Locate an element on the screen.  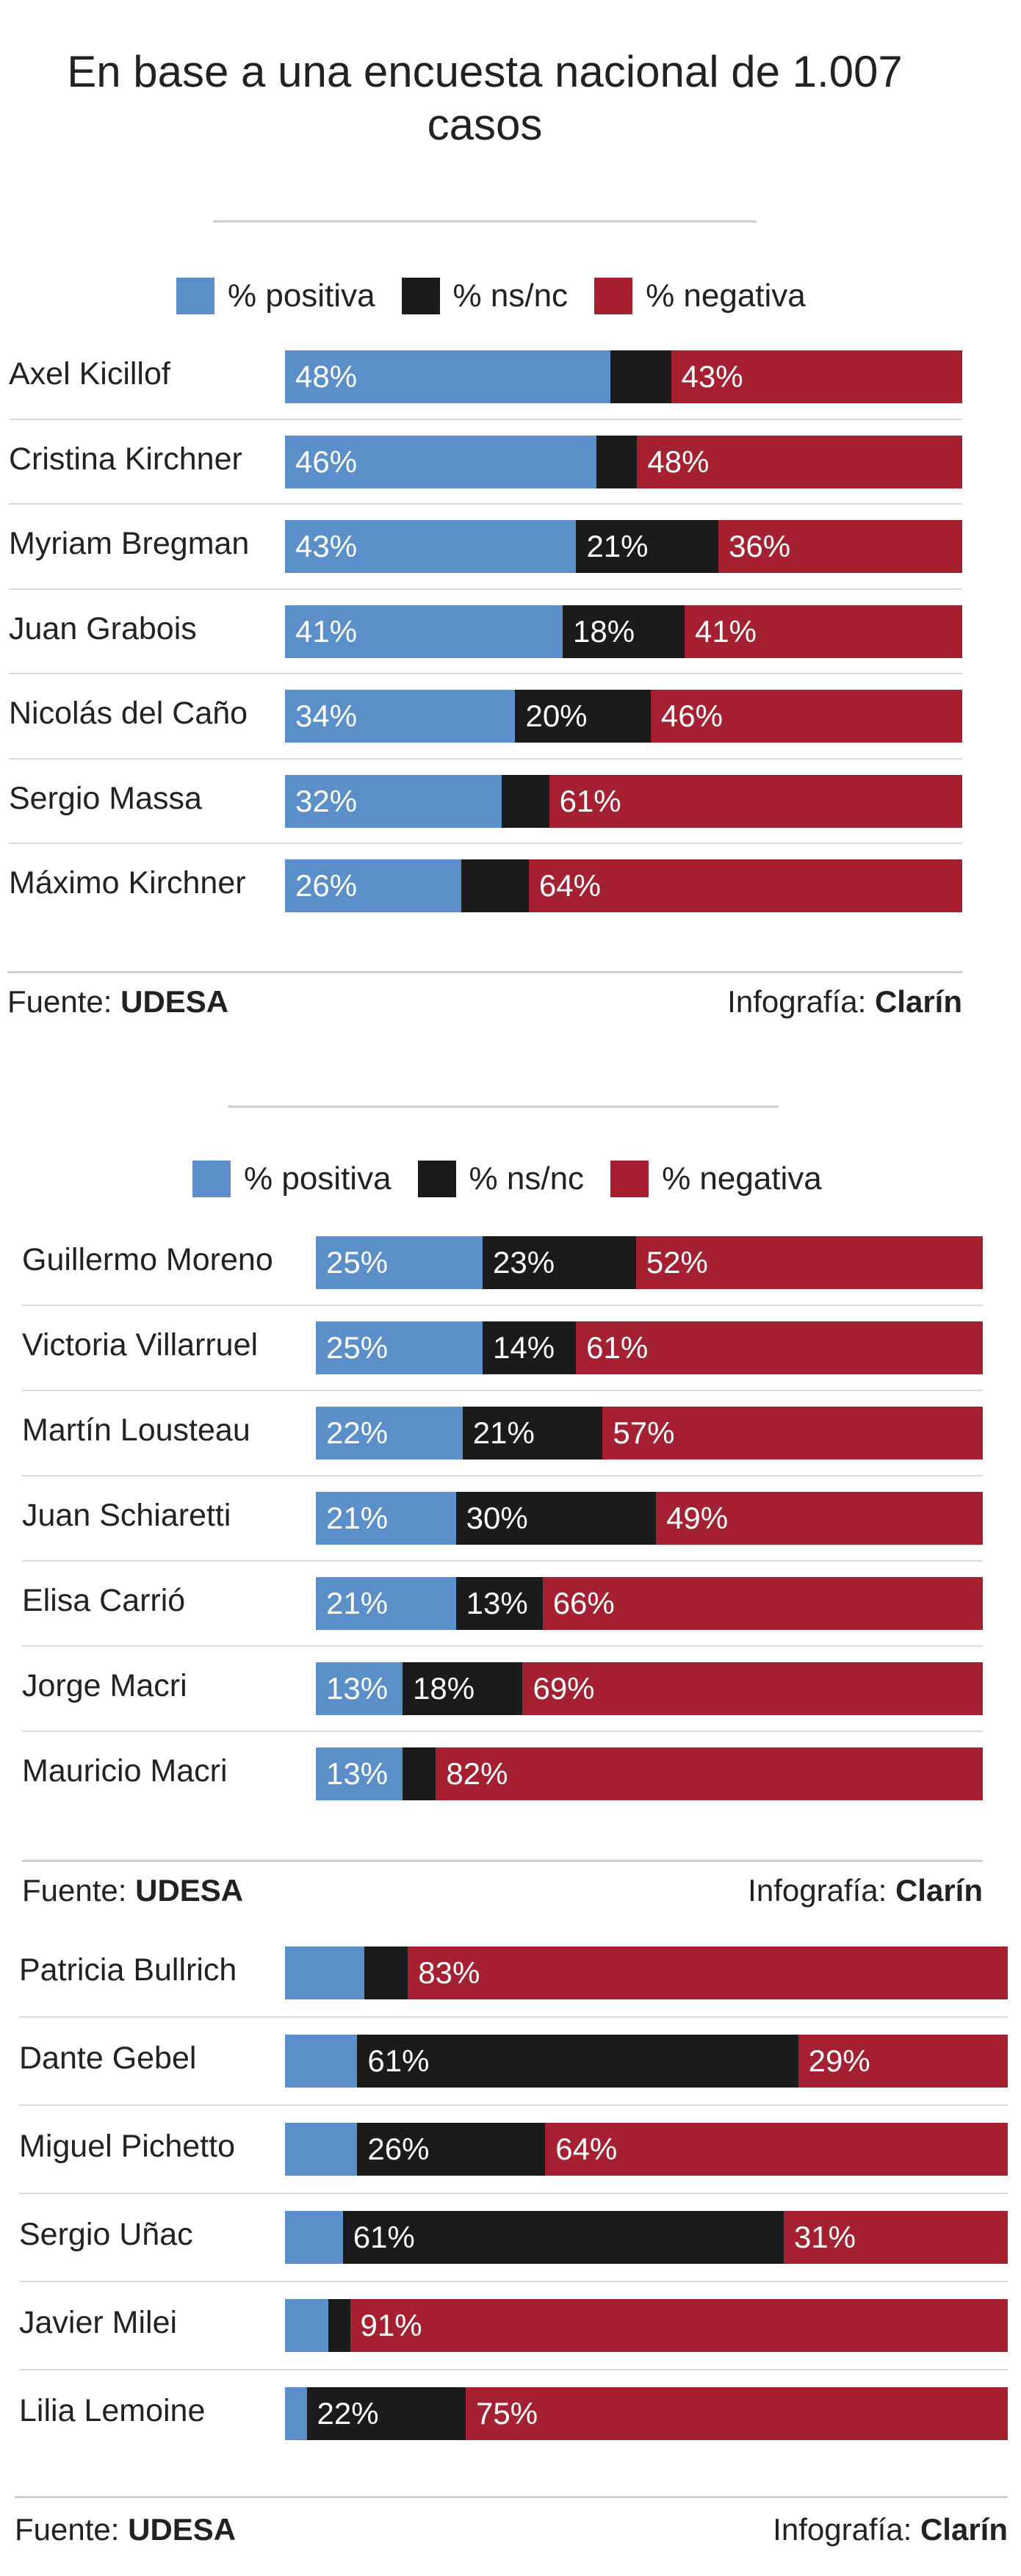
data-label: 46% is located at coordinates (326, 462).